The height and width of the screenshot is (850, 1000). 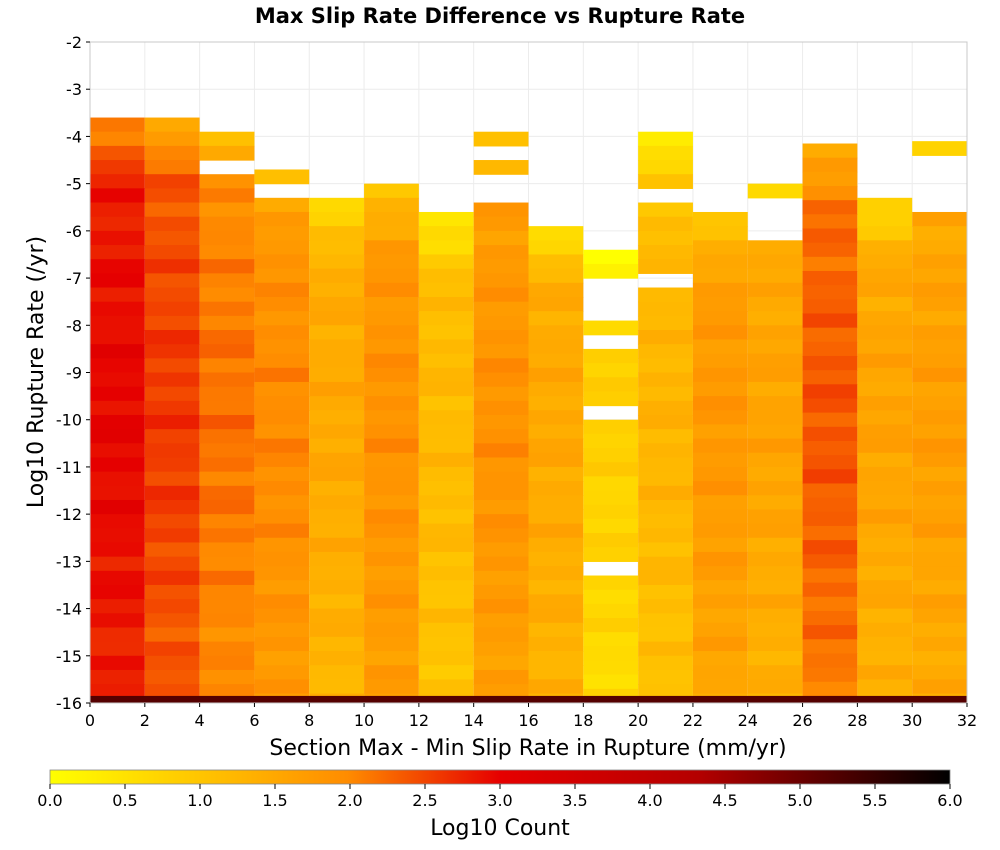 I want to click on y-tick-label: -12, so click(x=69, y=514).